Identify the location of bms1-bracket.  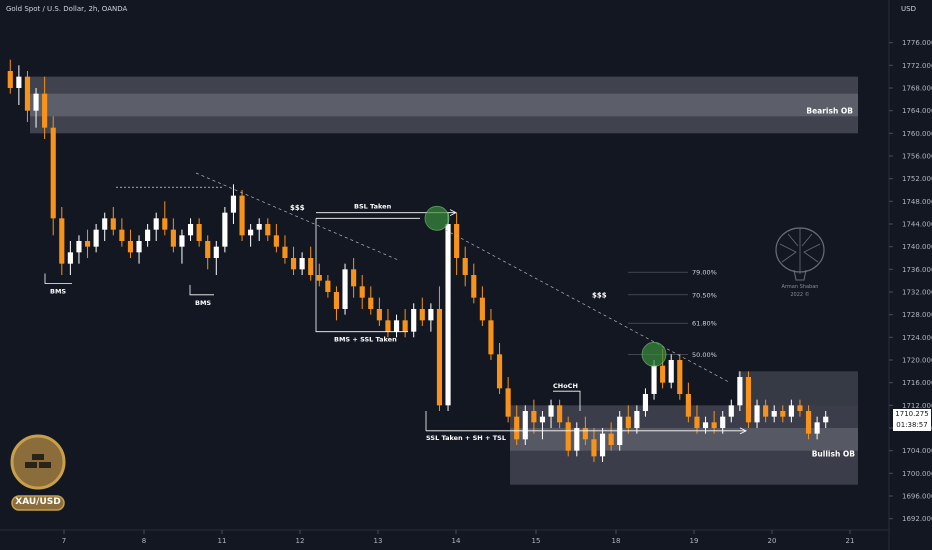
(58, 278).